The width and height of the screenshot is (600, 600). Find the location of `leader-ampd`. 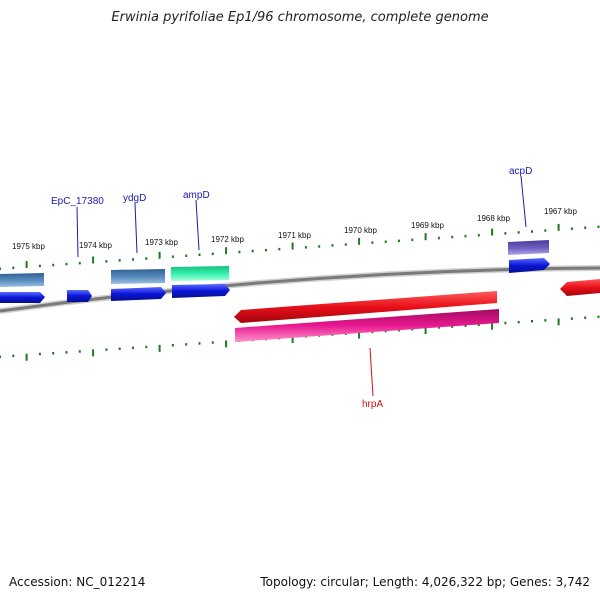

leader-ampd is located at coordinates (197, 225).